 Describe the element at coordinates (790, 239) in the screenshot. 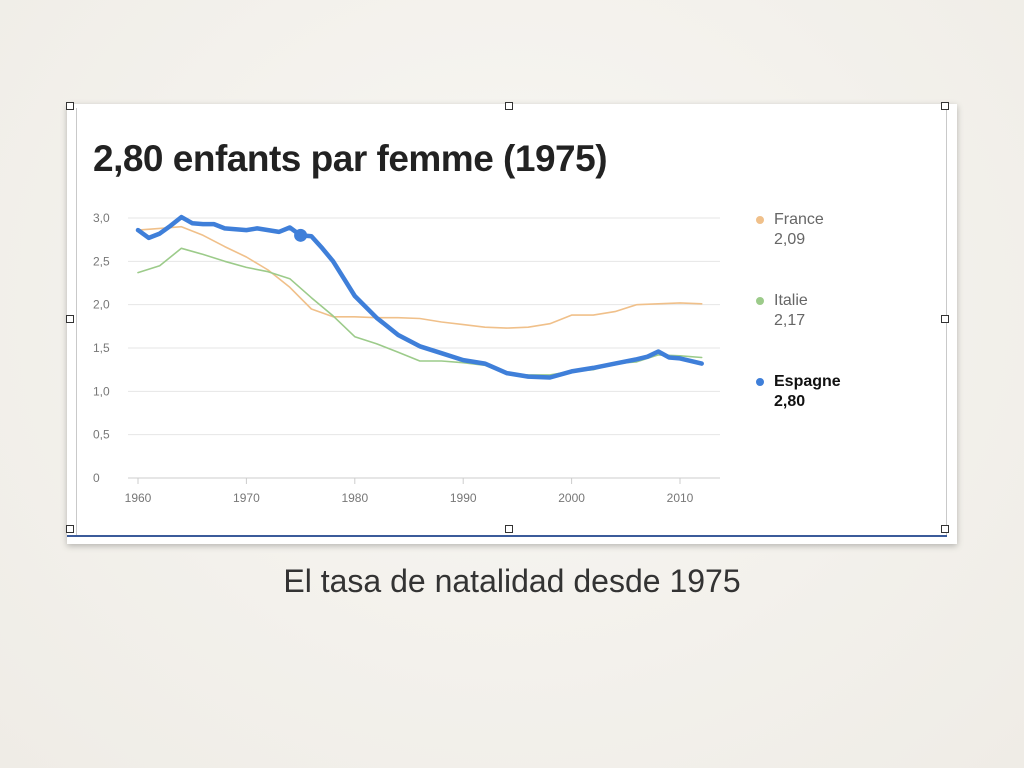

I see `legend-value-france: 2,09` at that location.